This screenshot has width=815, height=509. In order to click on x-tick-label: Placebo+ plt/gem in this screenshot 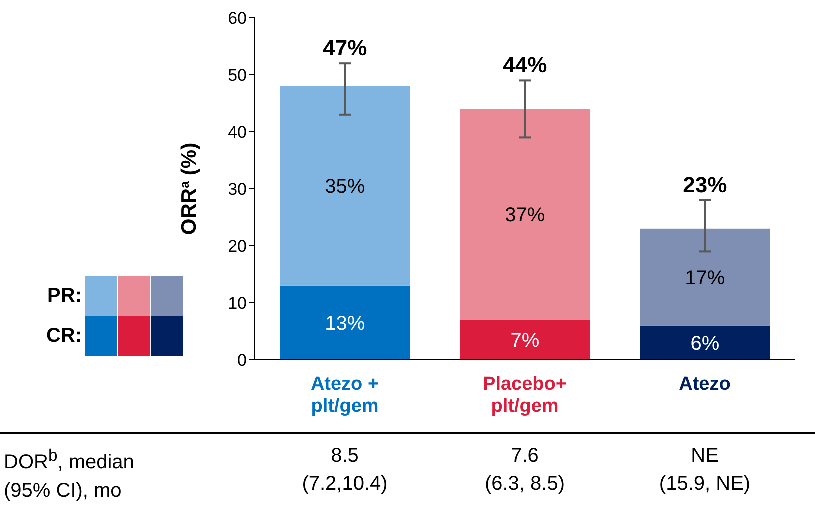, I will do `click(525, 395)`.